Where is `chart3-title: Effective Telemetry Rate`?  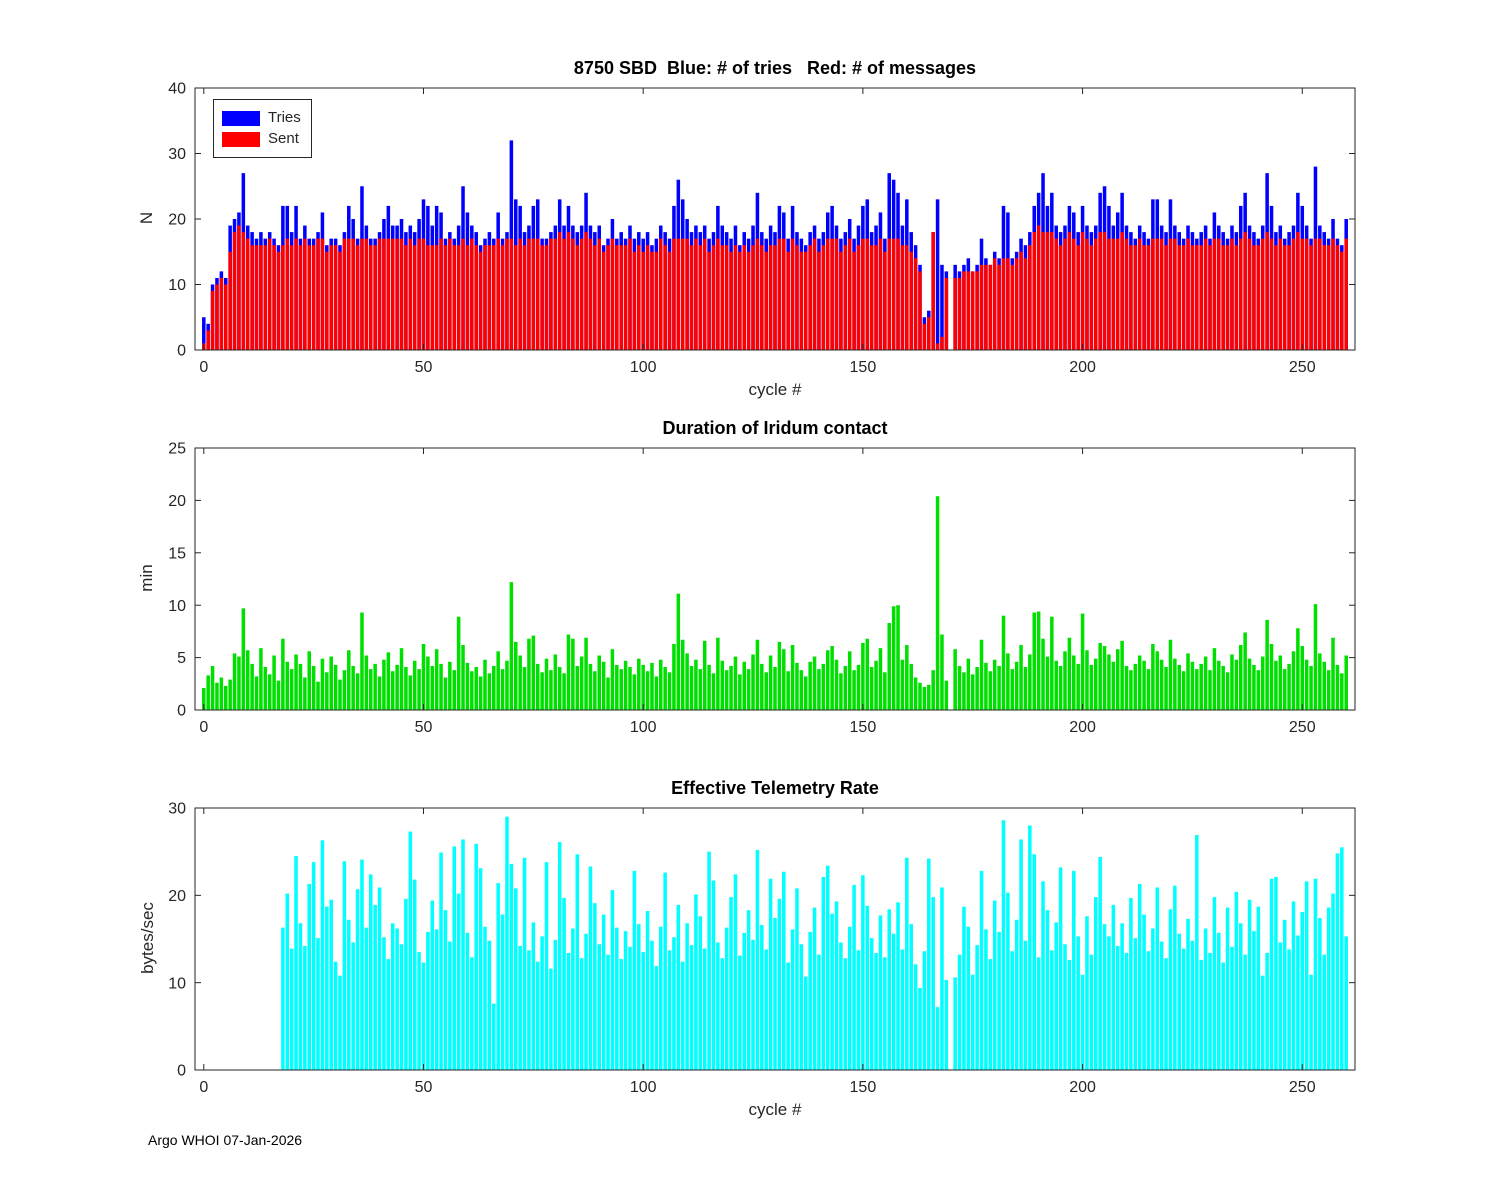
chart3-title: Effective Telemetry Rate is located at coordinates (775, 788).